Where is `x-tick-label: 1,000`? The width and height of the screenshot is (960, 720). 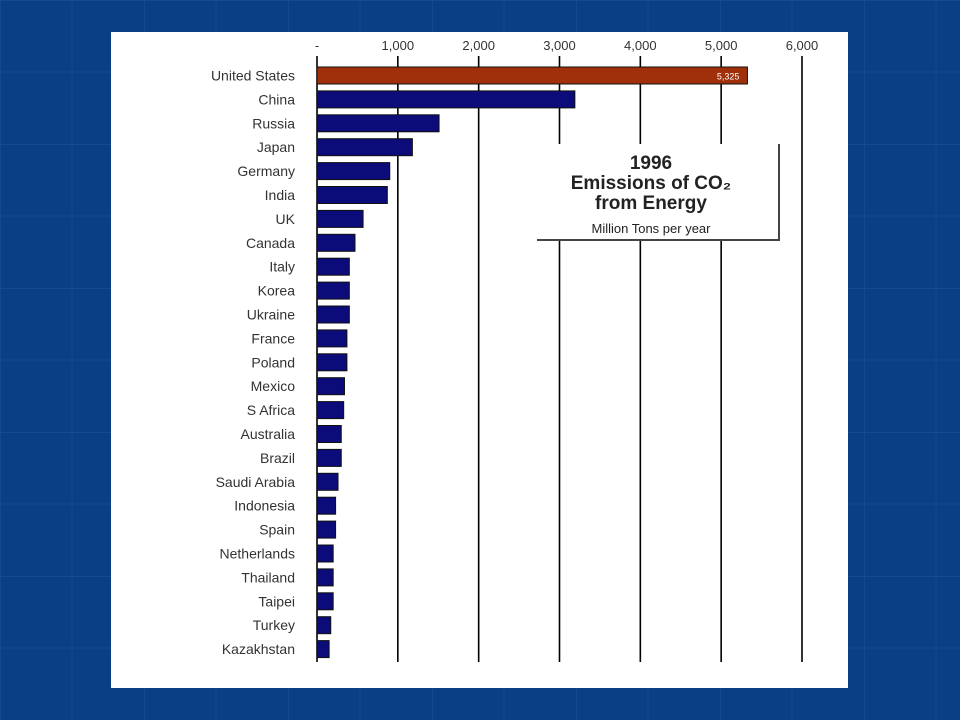
x-tick-label: 1,000 is located at coordinates (398, 45).